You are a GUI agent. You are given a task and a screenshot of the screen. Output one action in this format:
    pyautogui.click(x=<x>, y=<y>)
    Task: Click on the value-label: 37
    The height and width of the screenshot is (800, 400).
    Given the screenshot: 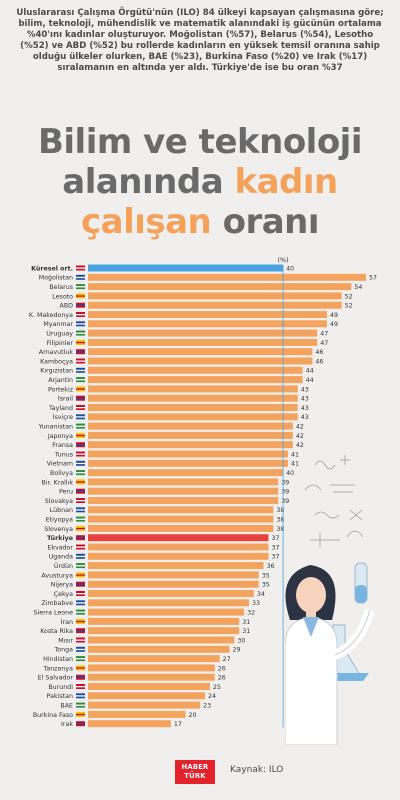 What is the action you would take?
    pyautogui.click(x=275, y=557)
    